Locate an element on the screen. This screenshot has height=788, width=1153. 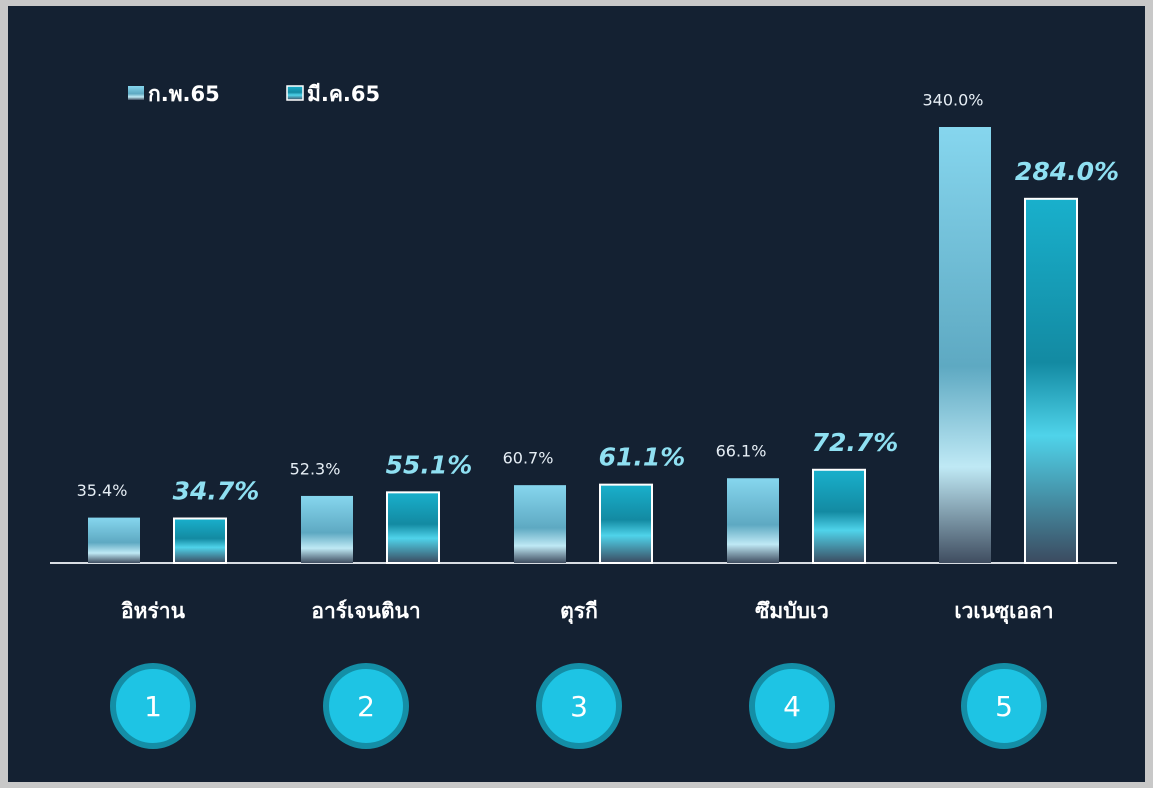
rank-number: 1 is located at coordinates (153, 706).